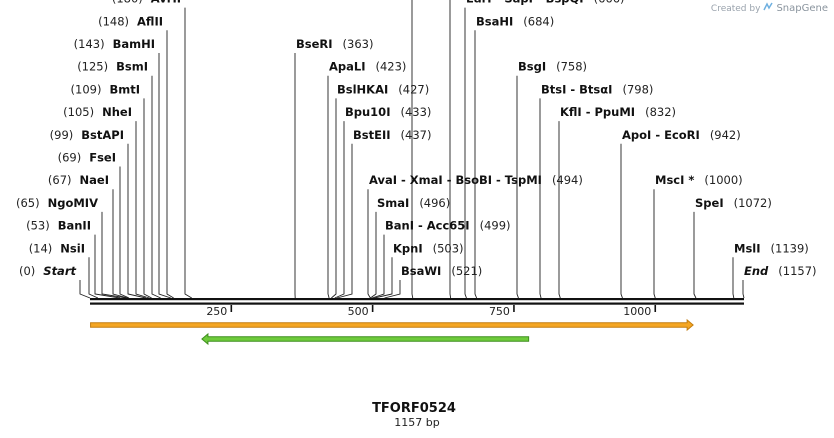 The width and height of the screenshot is (834, 438). What do you see at coordinates (127, 3) in the screenshot?
I see `enzyme-pos-avrii: (180)` at bounding box center [127, 3].